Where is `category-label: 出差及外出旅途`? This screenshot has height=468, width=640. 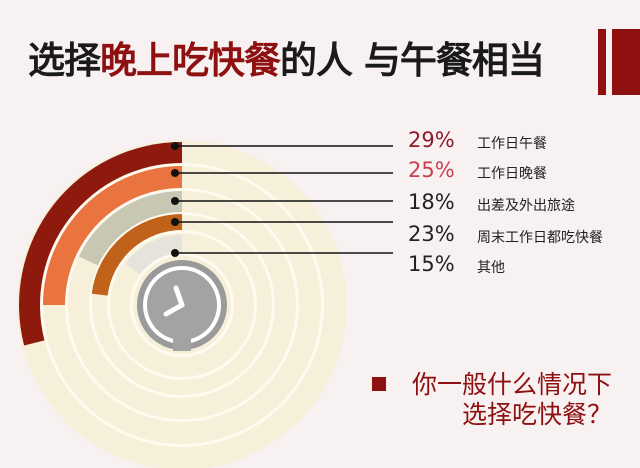
category-label: 出差及外出旅途 is located at coordinates (526, 206).